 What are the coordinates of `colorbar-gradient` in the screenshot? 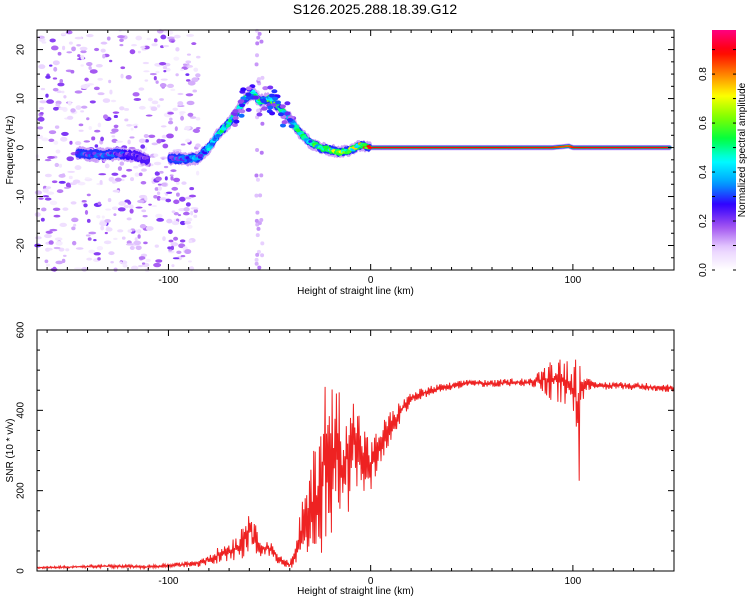 It's located at (724, 150).